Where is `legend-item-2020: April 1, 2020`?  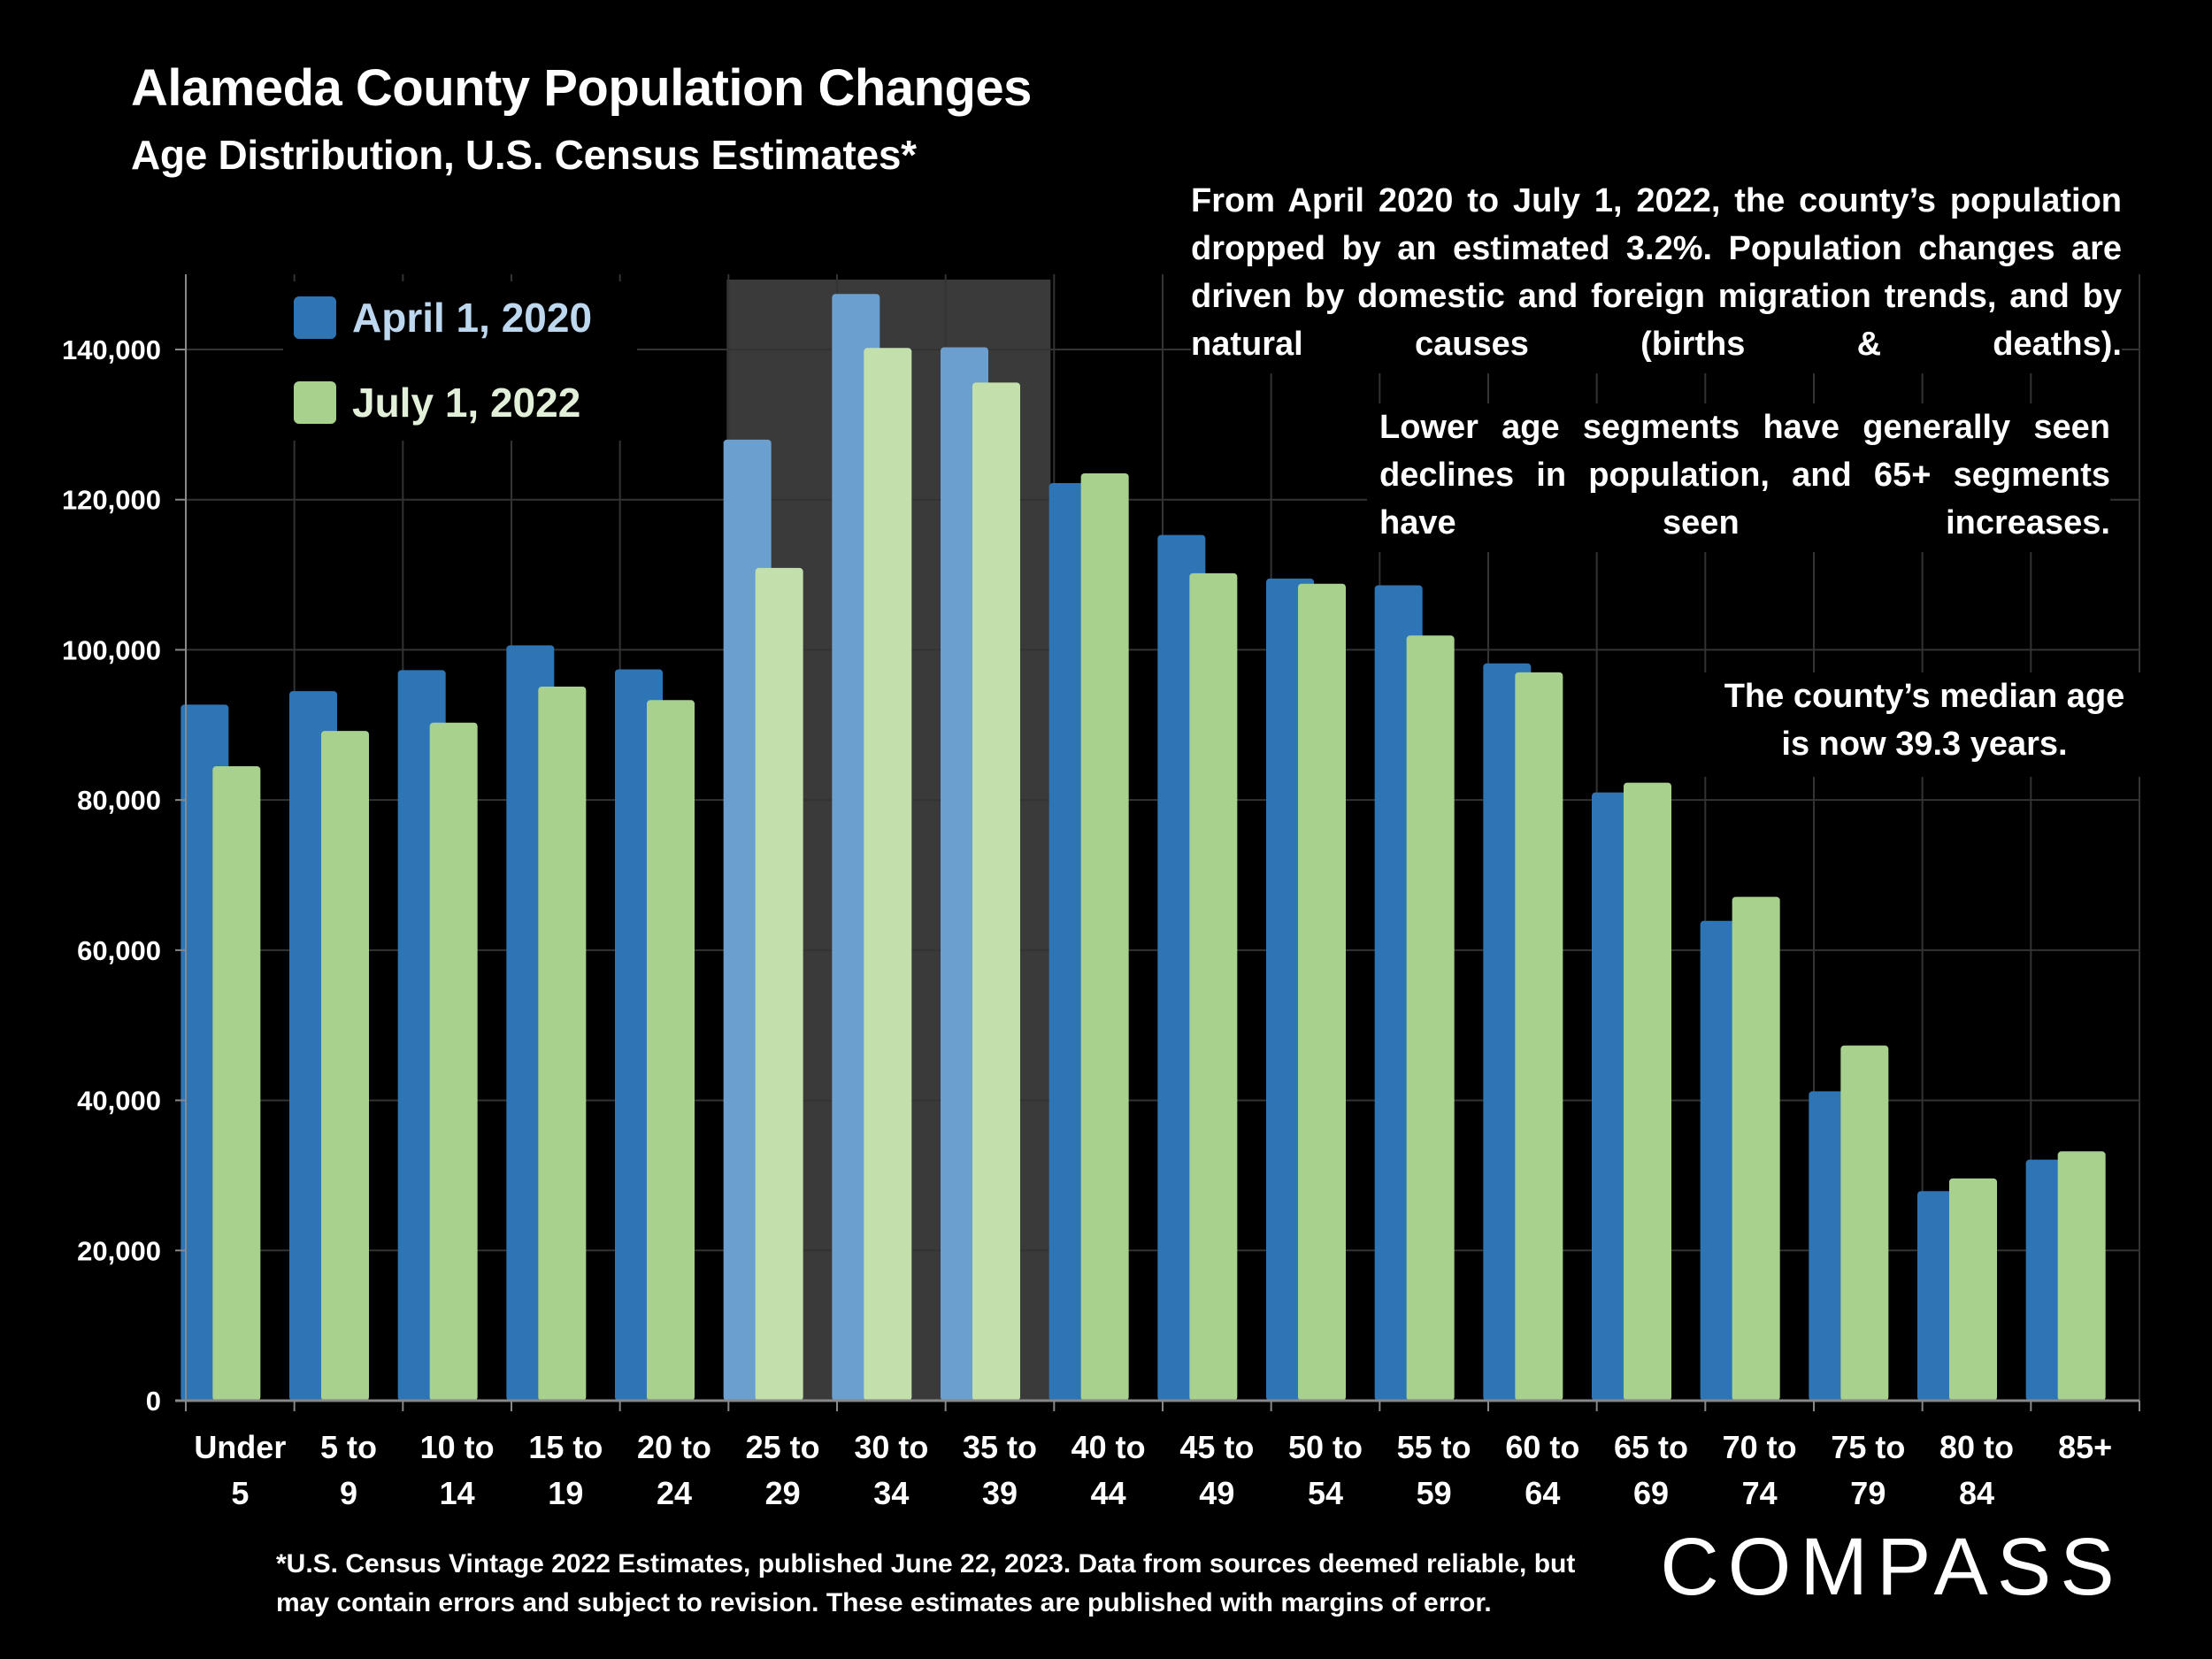
legend-item-2020: April 1, 2020 is located at coordinates (443, 318).